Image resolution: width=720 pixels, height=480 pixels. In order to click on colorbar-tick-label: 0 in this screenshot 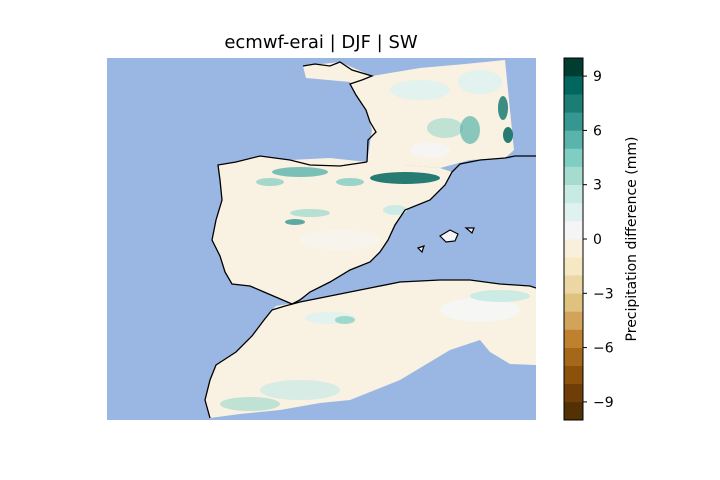, I will do `click(597, 240)`.